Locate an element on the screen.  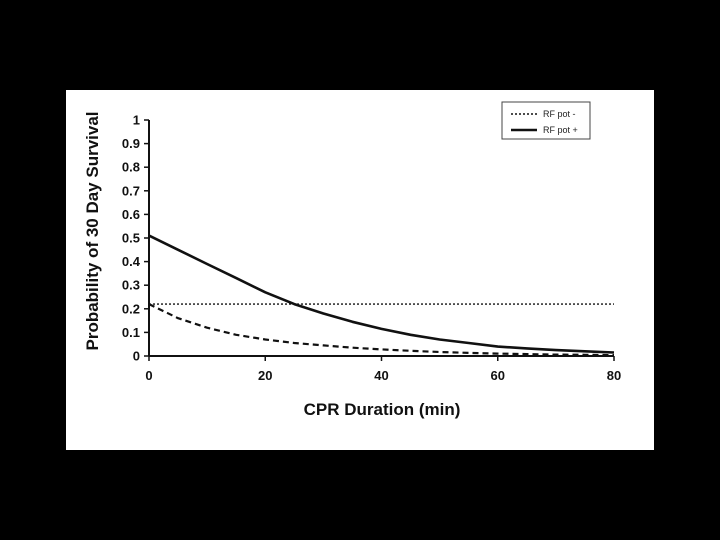
y-tick-label: 0.1 is located at coordinates (131, 332).